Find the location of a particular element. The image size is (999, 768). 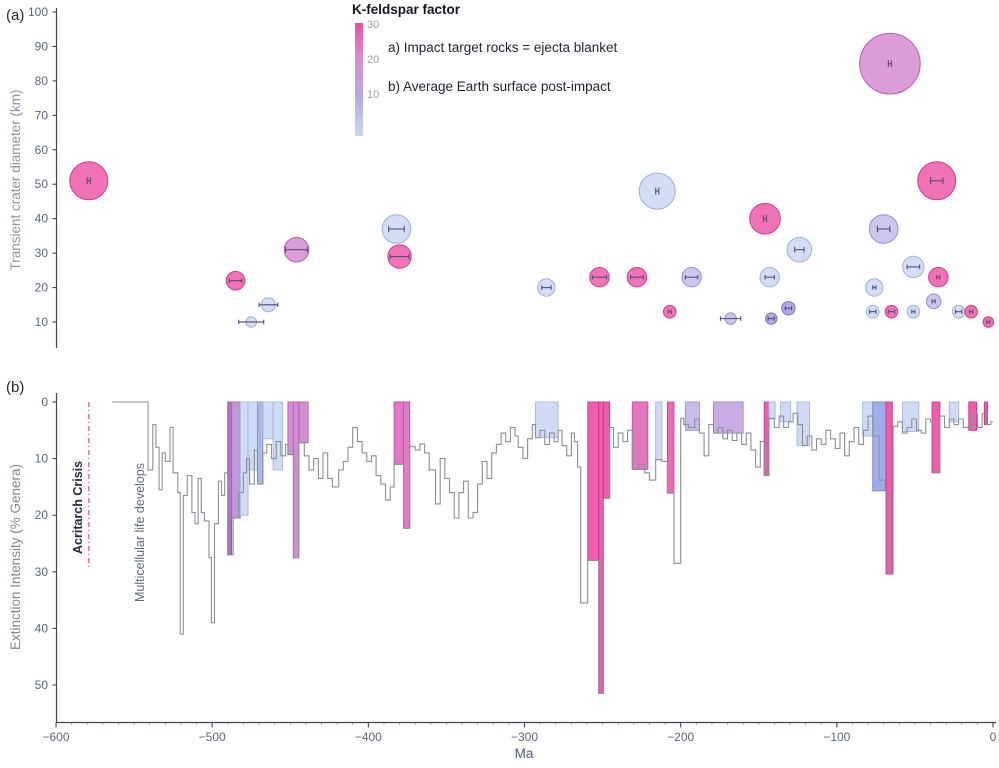

legend-title: K-feldspar factor is located at coordinates (406, 9).